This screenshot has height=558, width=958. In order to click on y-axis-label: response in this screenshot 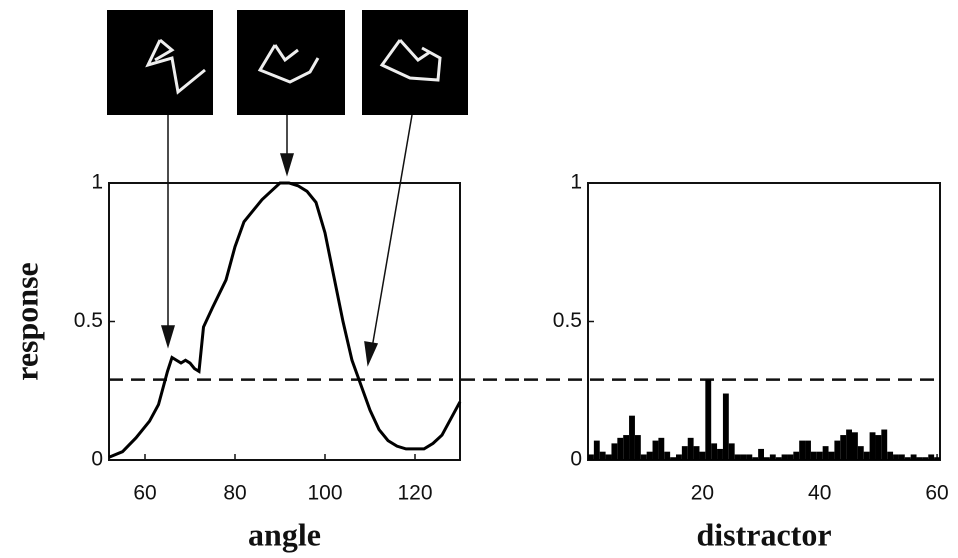, I will do `click(26, 321)`.